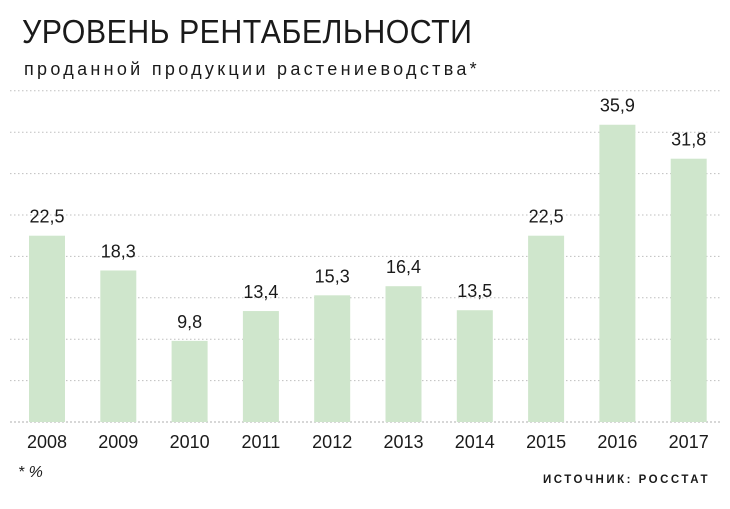  Describe the element at coordinates (688, 290) in the screenshot. I see `bar-2017` at that location.